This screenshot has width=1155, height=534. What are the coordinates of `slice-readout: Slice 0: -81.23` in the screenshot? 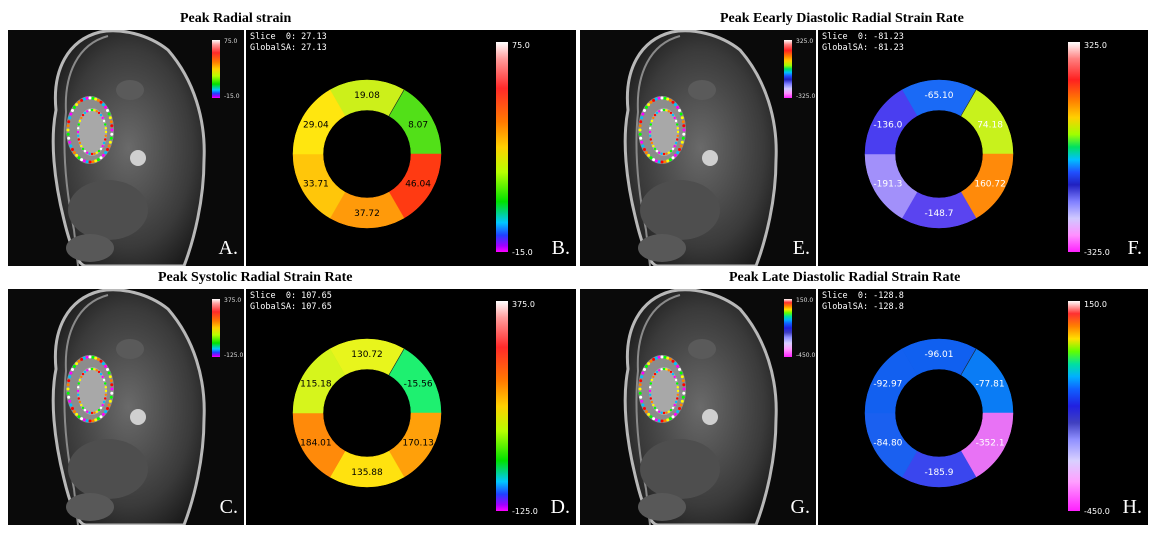 It's located at (863, 37).